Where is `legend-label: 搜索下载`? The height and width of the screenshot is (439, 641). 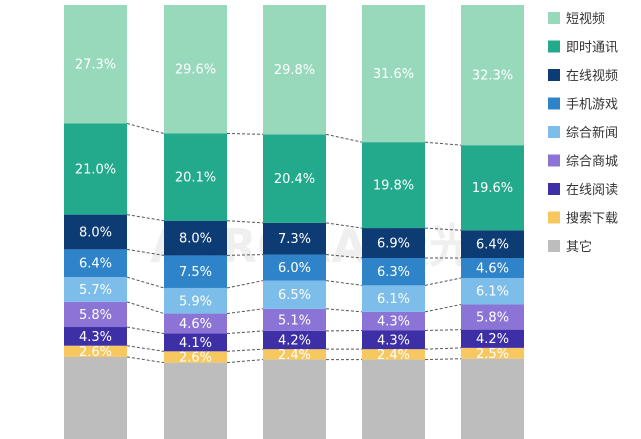 legend-label: 搜索下载 is located at coordinates (592, 219).